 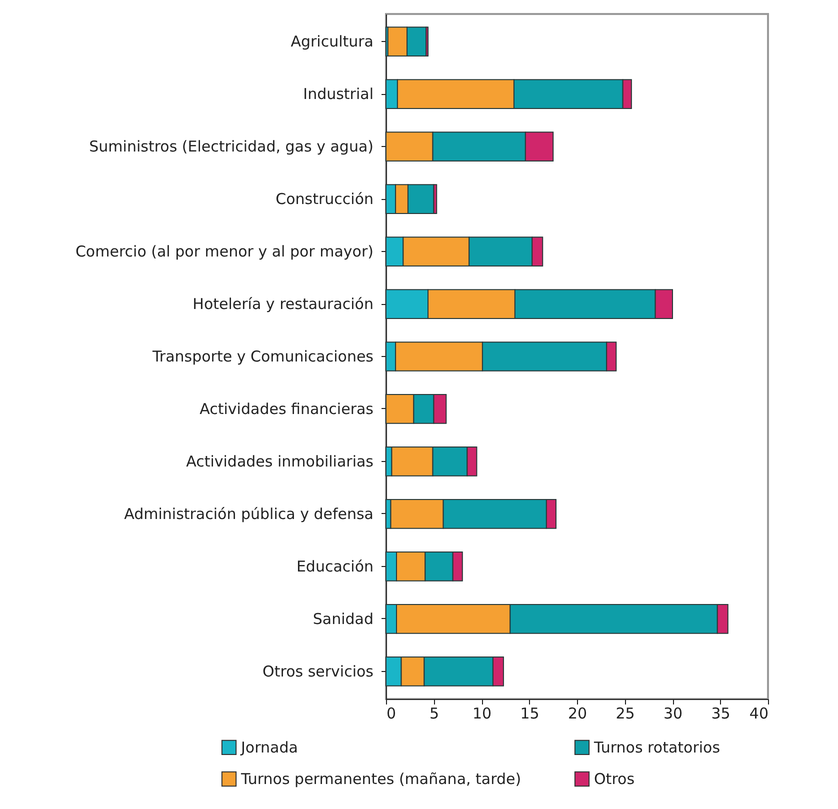 I want to click on y-tick-label: Actividades financieras, so click(x=287, y=409).